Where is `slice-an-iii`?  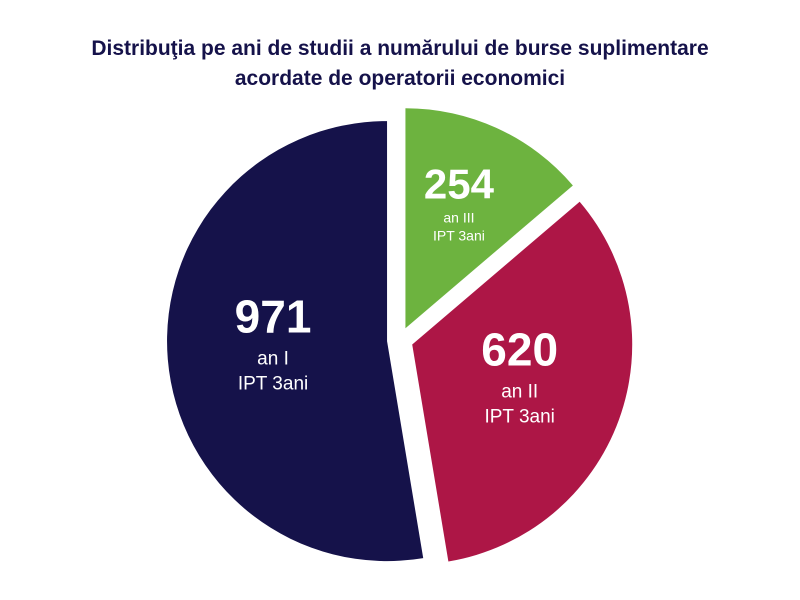 slice-an-iii is located at coordinates (489, 218).